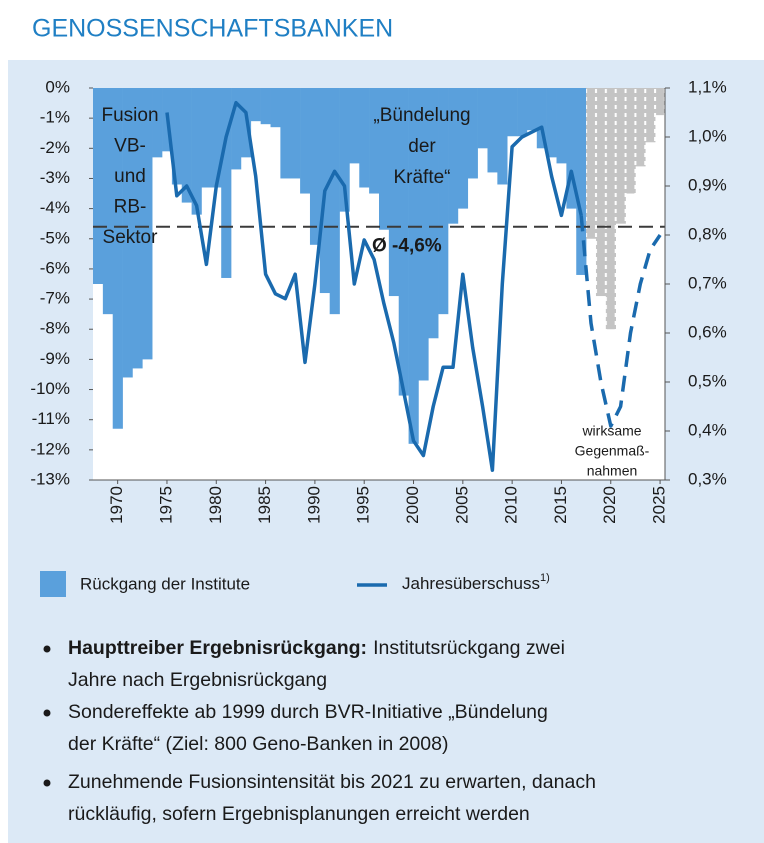 The image size is (764, 843). Describe the element at coordinates (131, 237) in the screenshot. I see `annotation: Sektor` at that location.